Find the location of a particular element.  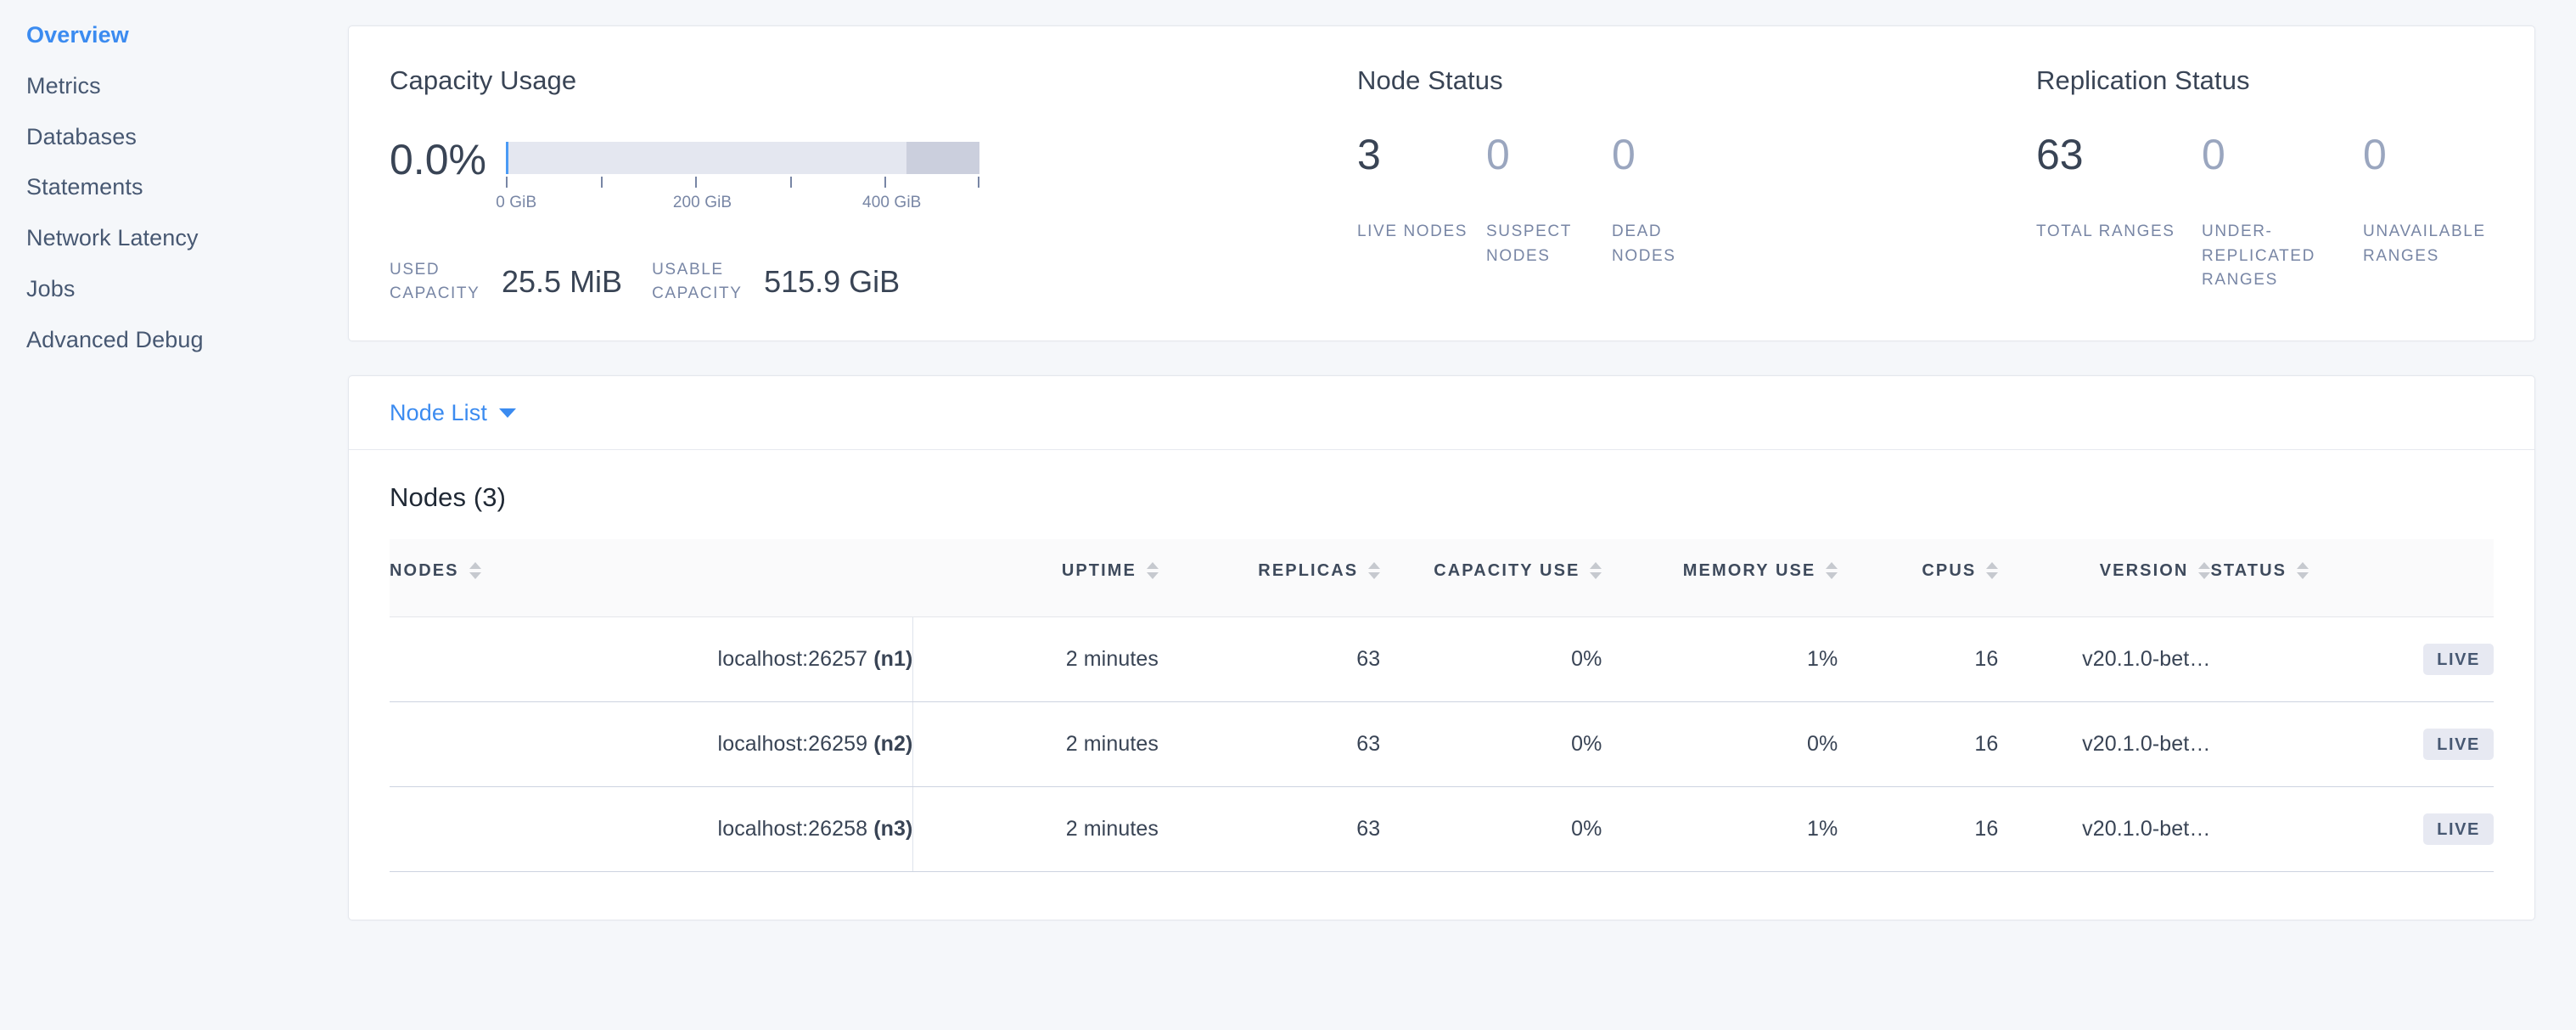

nodes-count-title: Nodes (3) is located at coordinates (448, 498).